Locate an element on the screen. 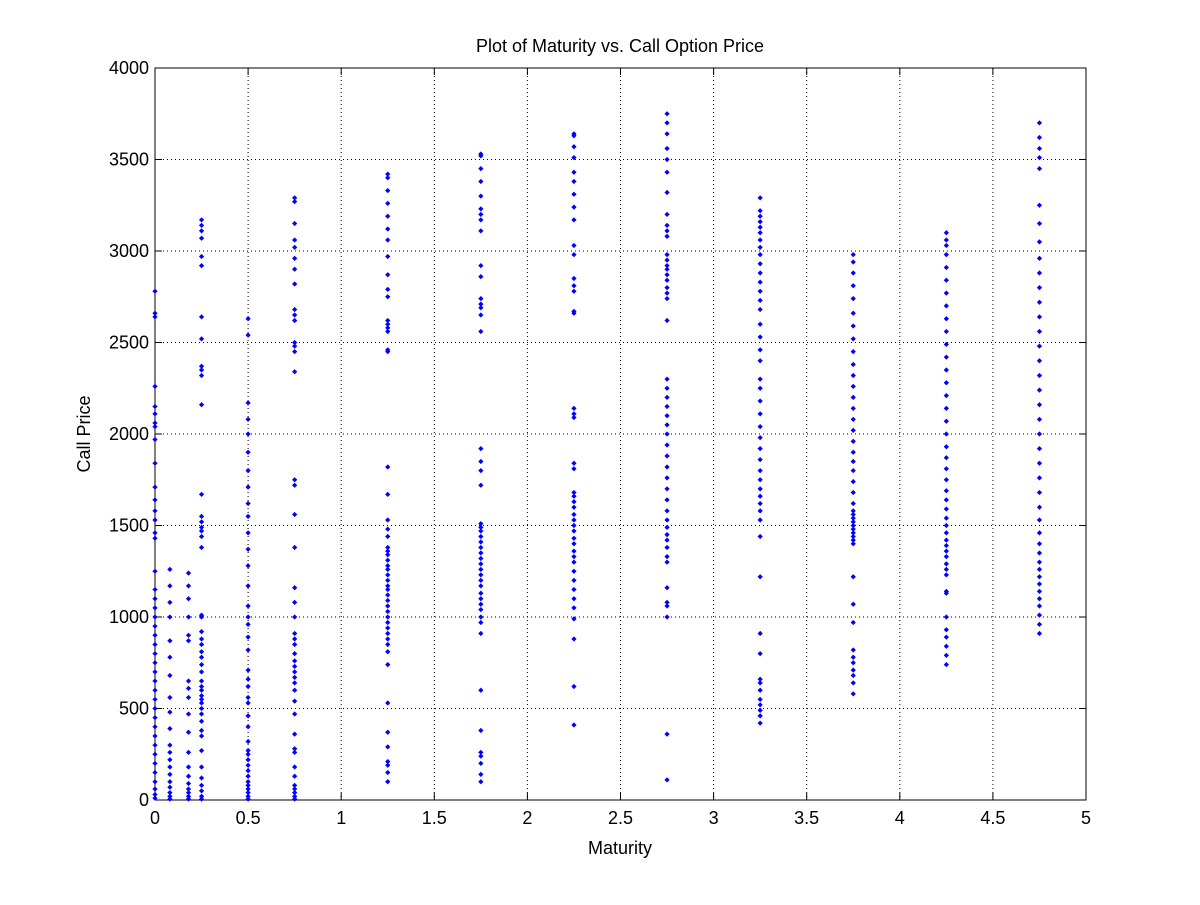  y-tick-label: 2000 is located at coordinates (129, 434).